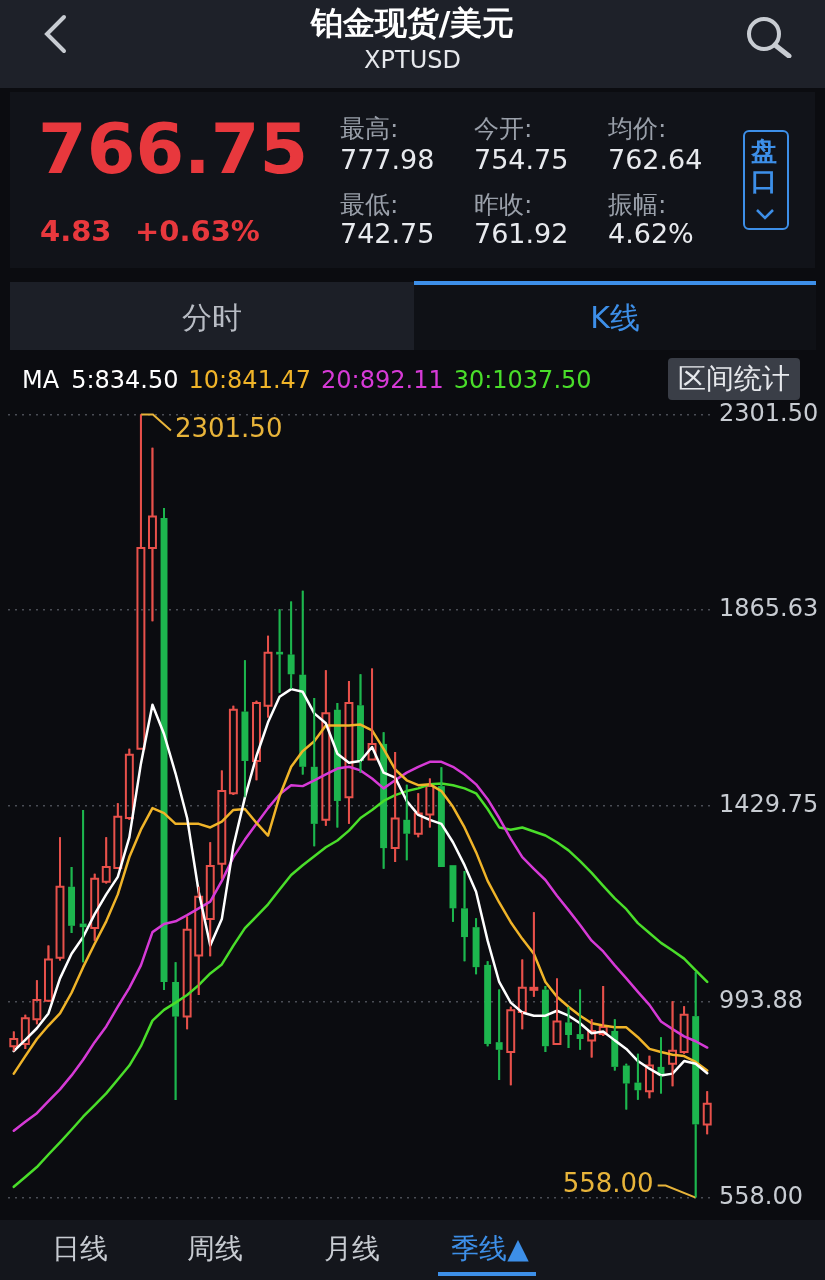 Image resolution: width=825 pixels, height=1280 pixels. What do you see at coordinates (651, 233) in the screenshot?
I see `text: 4.62%` at bounding box center [651, 233].